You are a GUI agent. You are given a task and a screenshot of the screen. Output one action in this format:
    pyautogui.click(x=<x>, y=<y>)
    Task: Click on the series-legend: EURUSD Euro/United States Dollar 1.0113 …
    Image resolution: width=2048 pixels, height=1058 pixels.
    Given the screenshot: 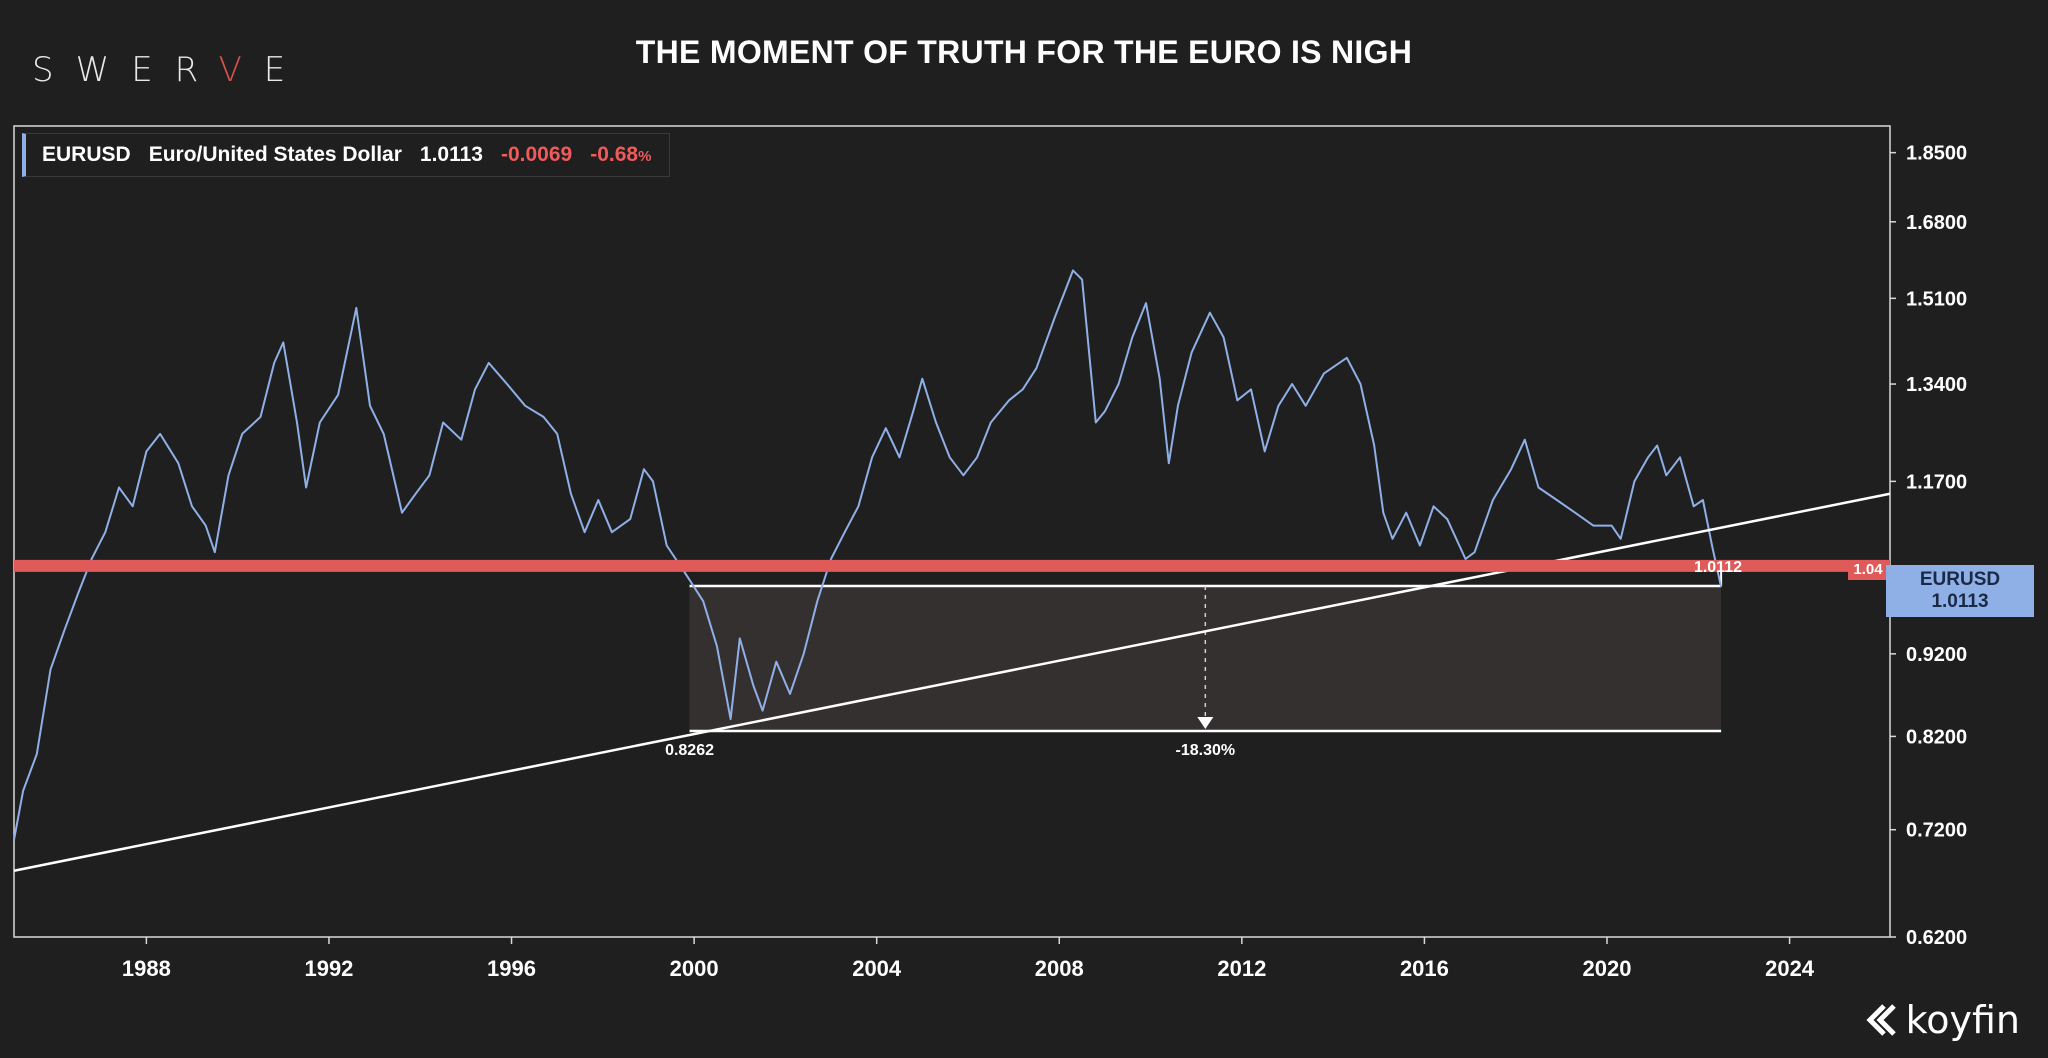 What is the action you would take?
    pyautogui.click(x=346, y=155)
    